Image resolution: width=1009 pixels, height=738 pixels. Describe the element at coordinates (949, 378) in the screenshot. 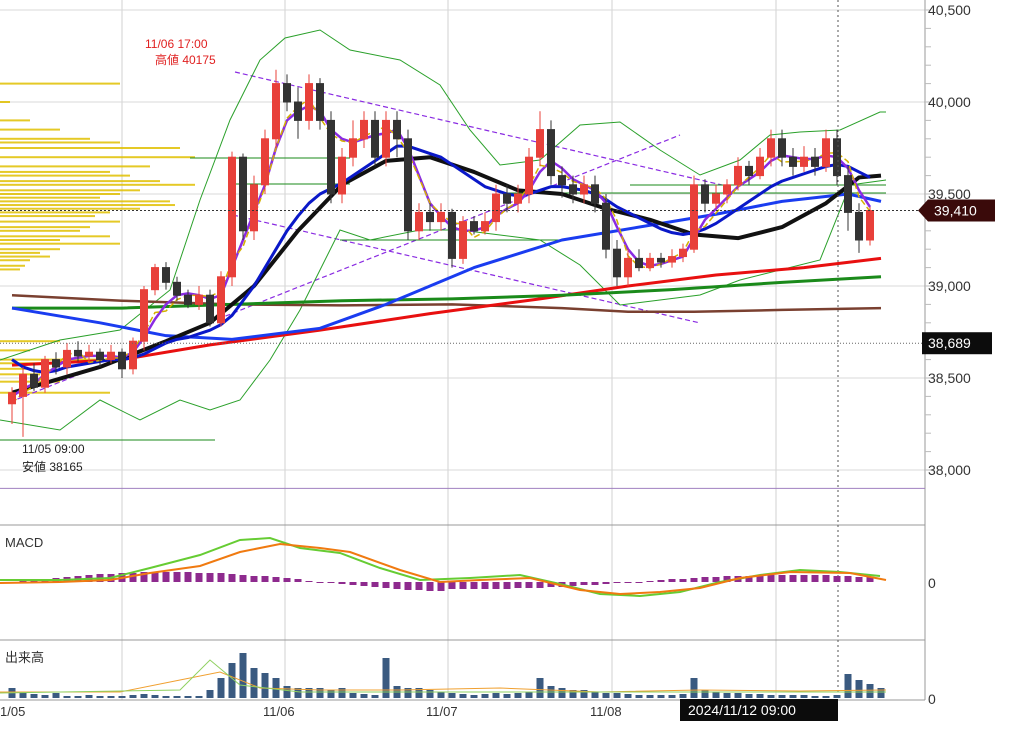

I see `price-tick-label: 38,500` at that location.